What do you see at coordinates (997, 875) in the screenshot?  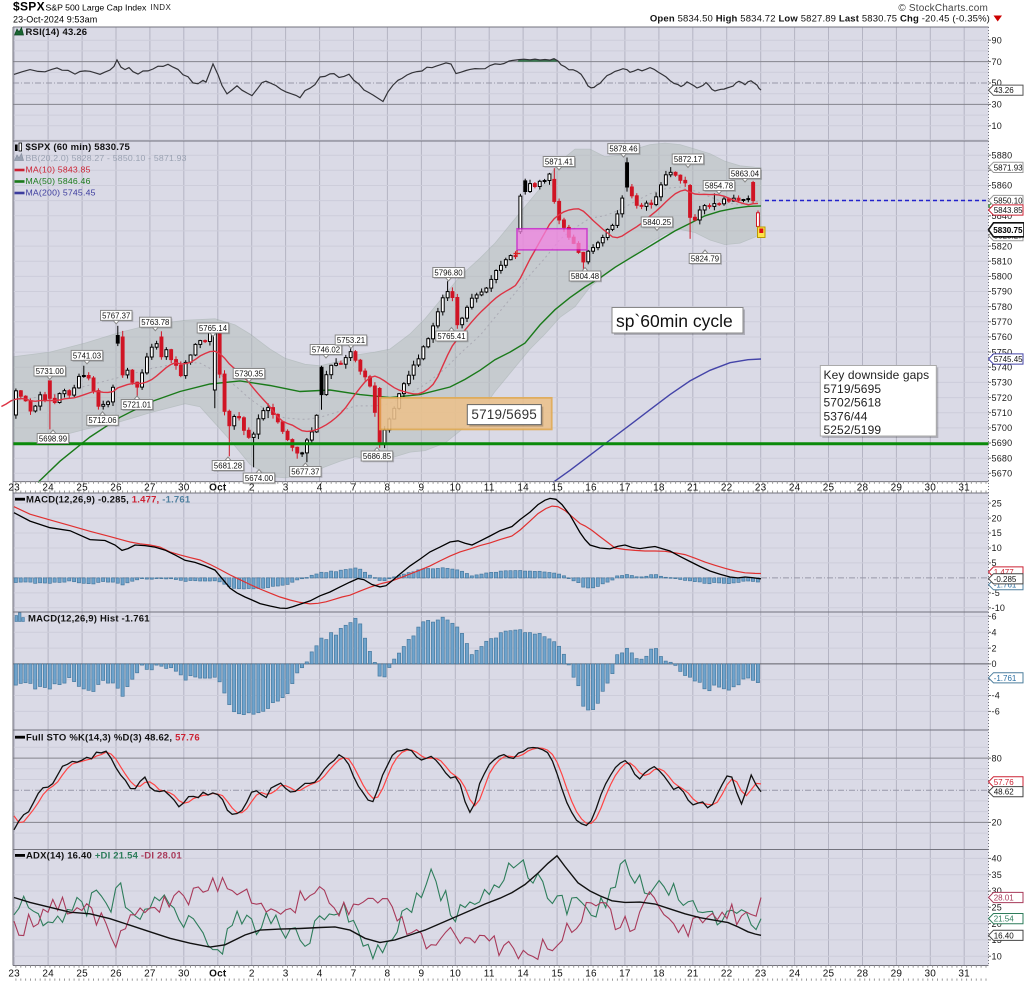 I see `svg-text: 35` at bounding box center [997, 875].